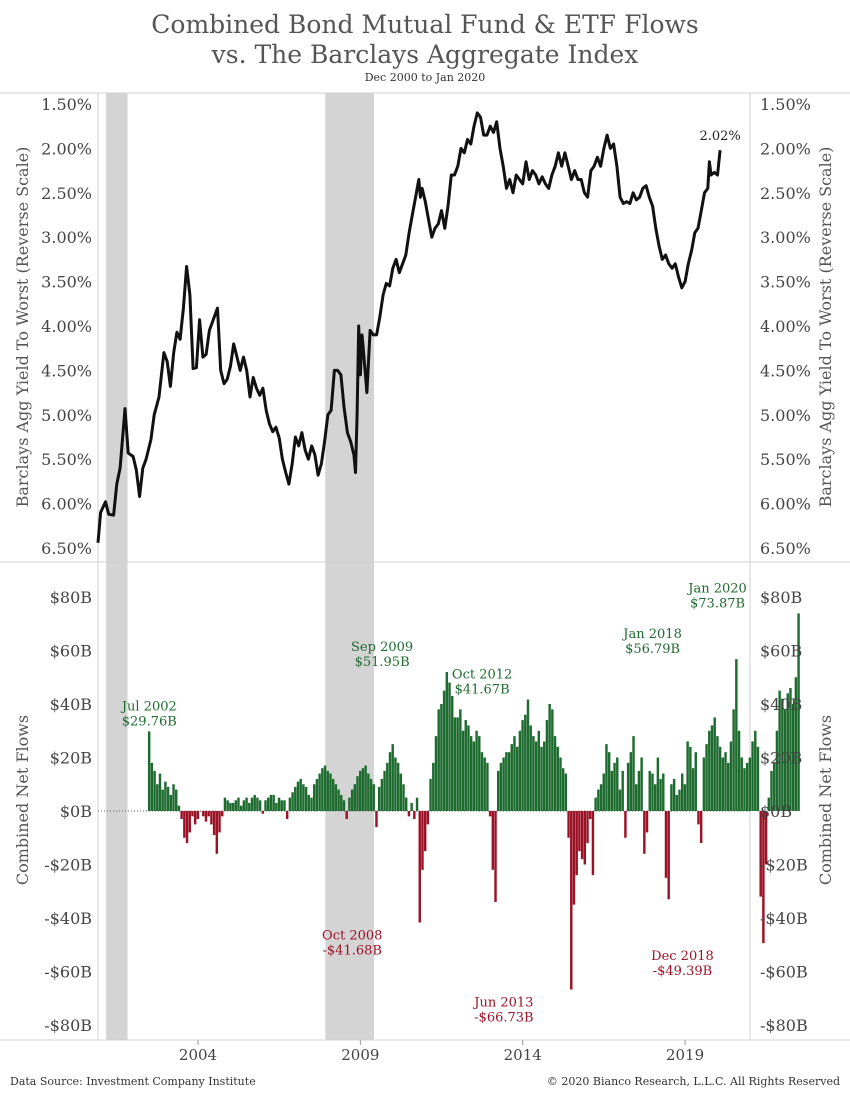  I want to click on year-tick-label: 2019, so click(685, 1055).